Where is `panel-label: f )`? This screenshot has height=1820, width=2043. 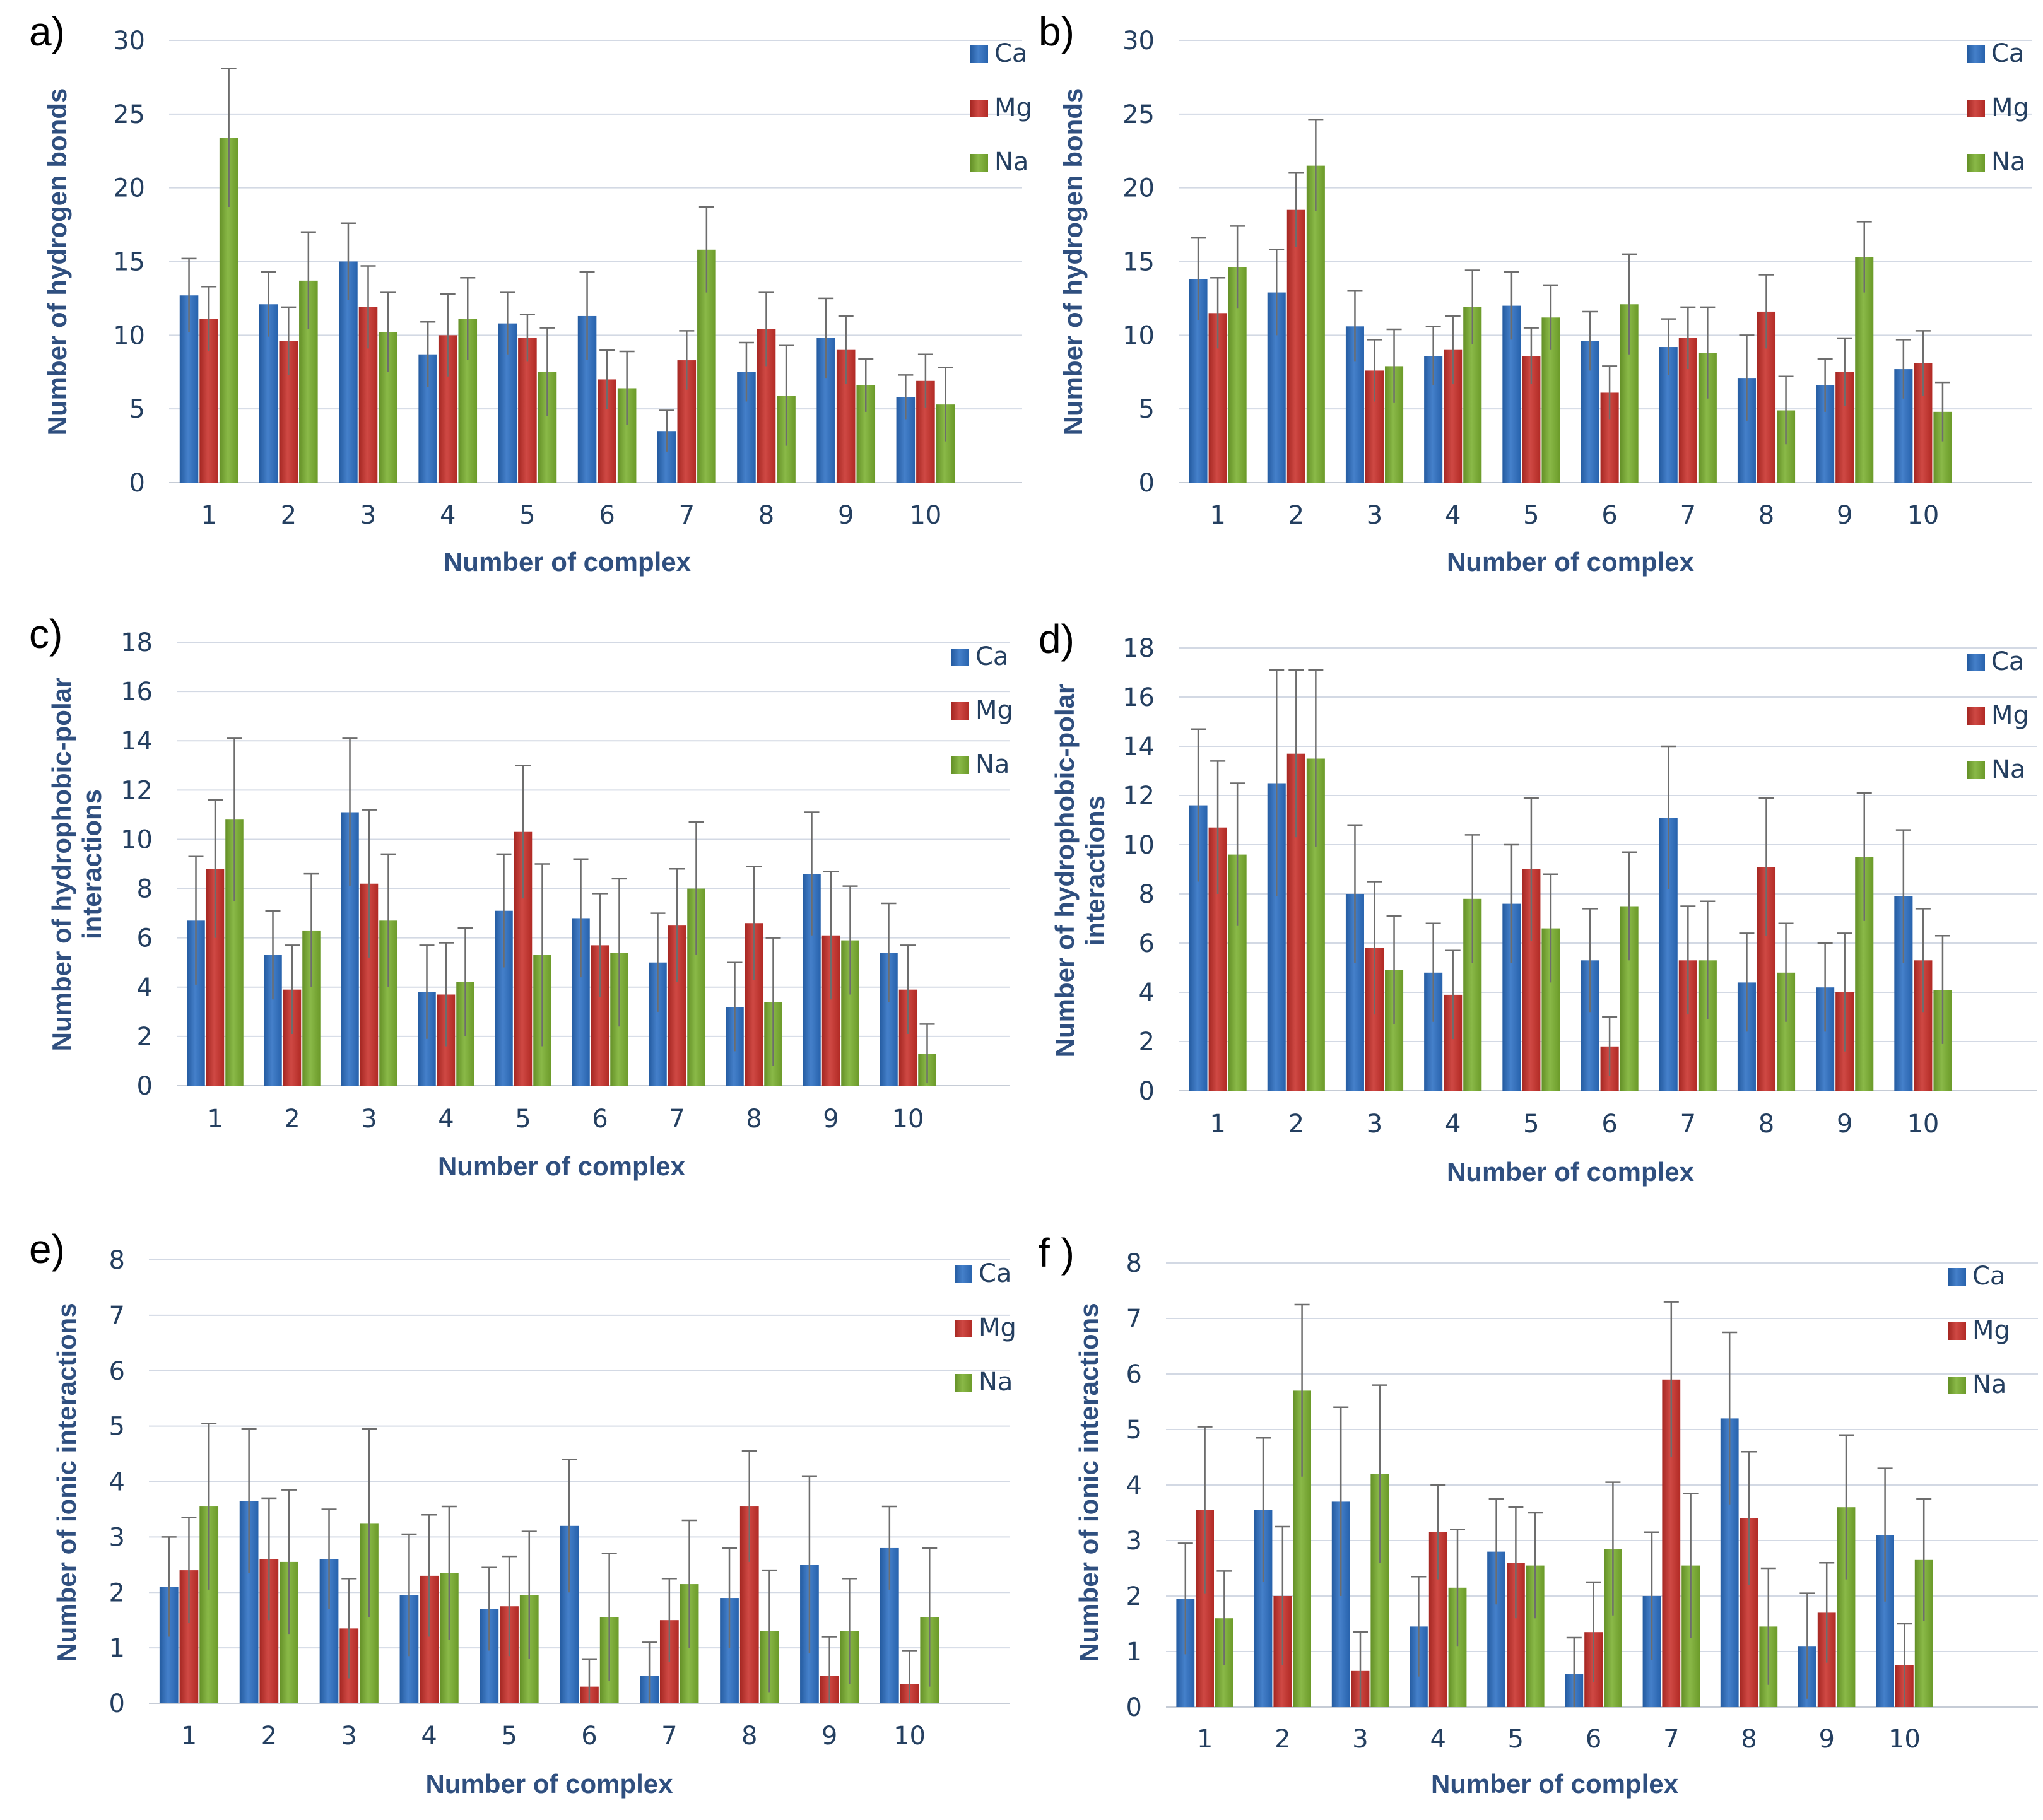 panel-label: f ) is located at coordinates (1056, 1253).